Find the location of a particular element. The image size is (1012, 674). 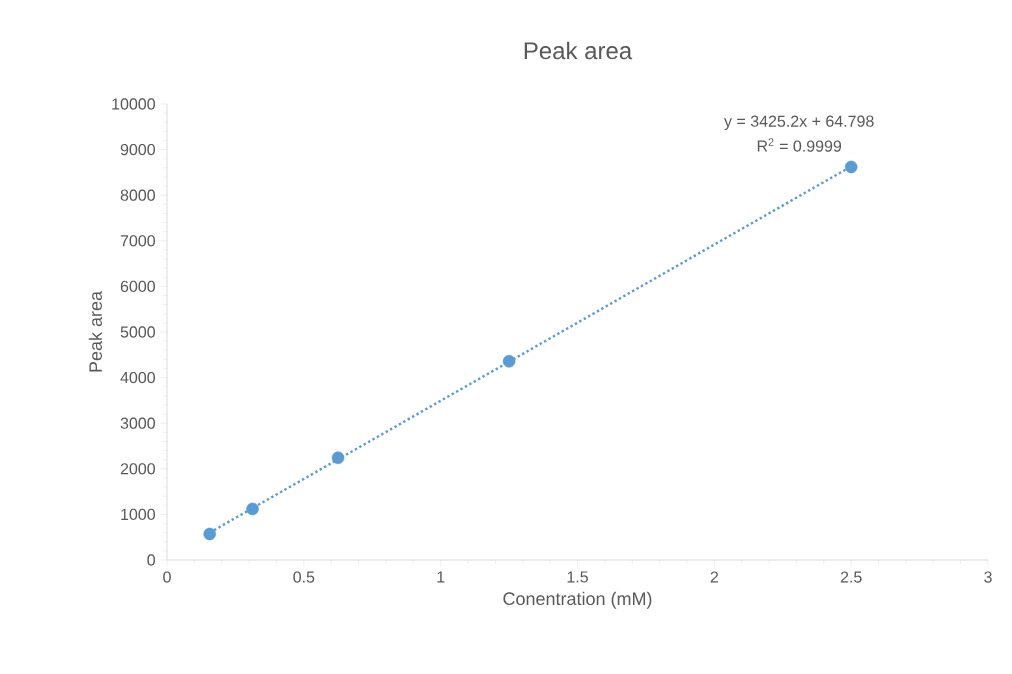

y-tick-label: 5000 is located at coordinates (137, 332).